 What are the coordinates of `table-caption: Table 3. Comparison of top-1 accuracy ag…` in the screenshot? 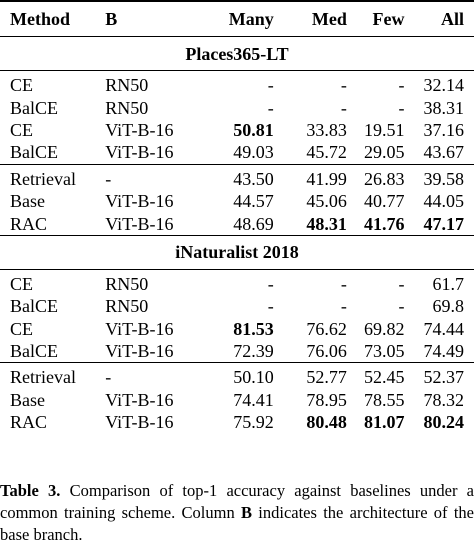 It's located at (237, 513).